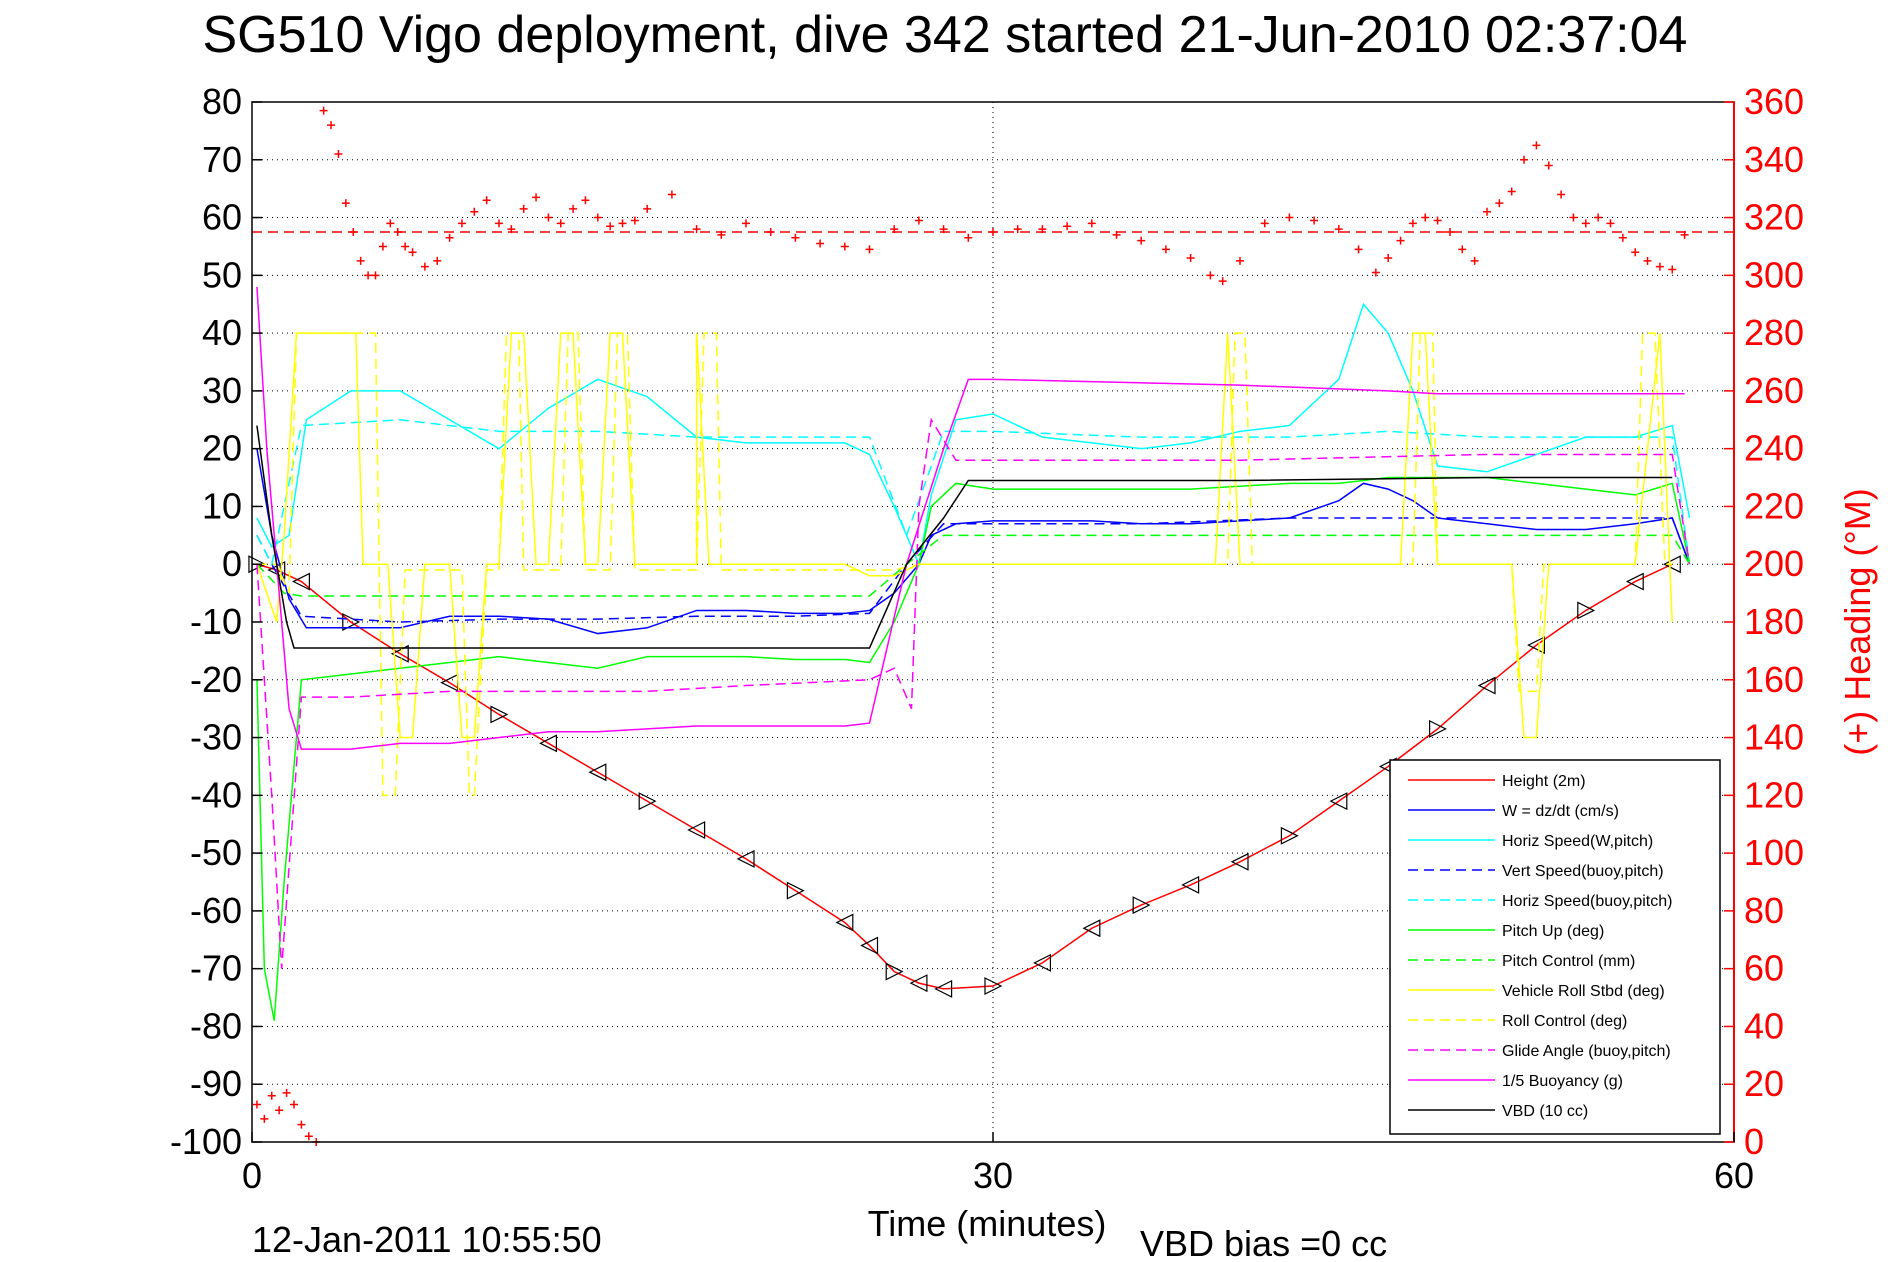 The width and height of the screenshot is (1891, 1262). What do you see at coordinates (1764, 910) in the screenshot?
I see `y2-tick-label: 80` at bounding box center [1764, 910].